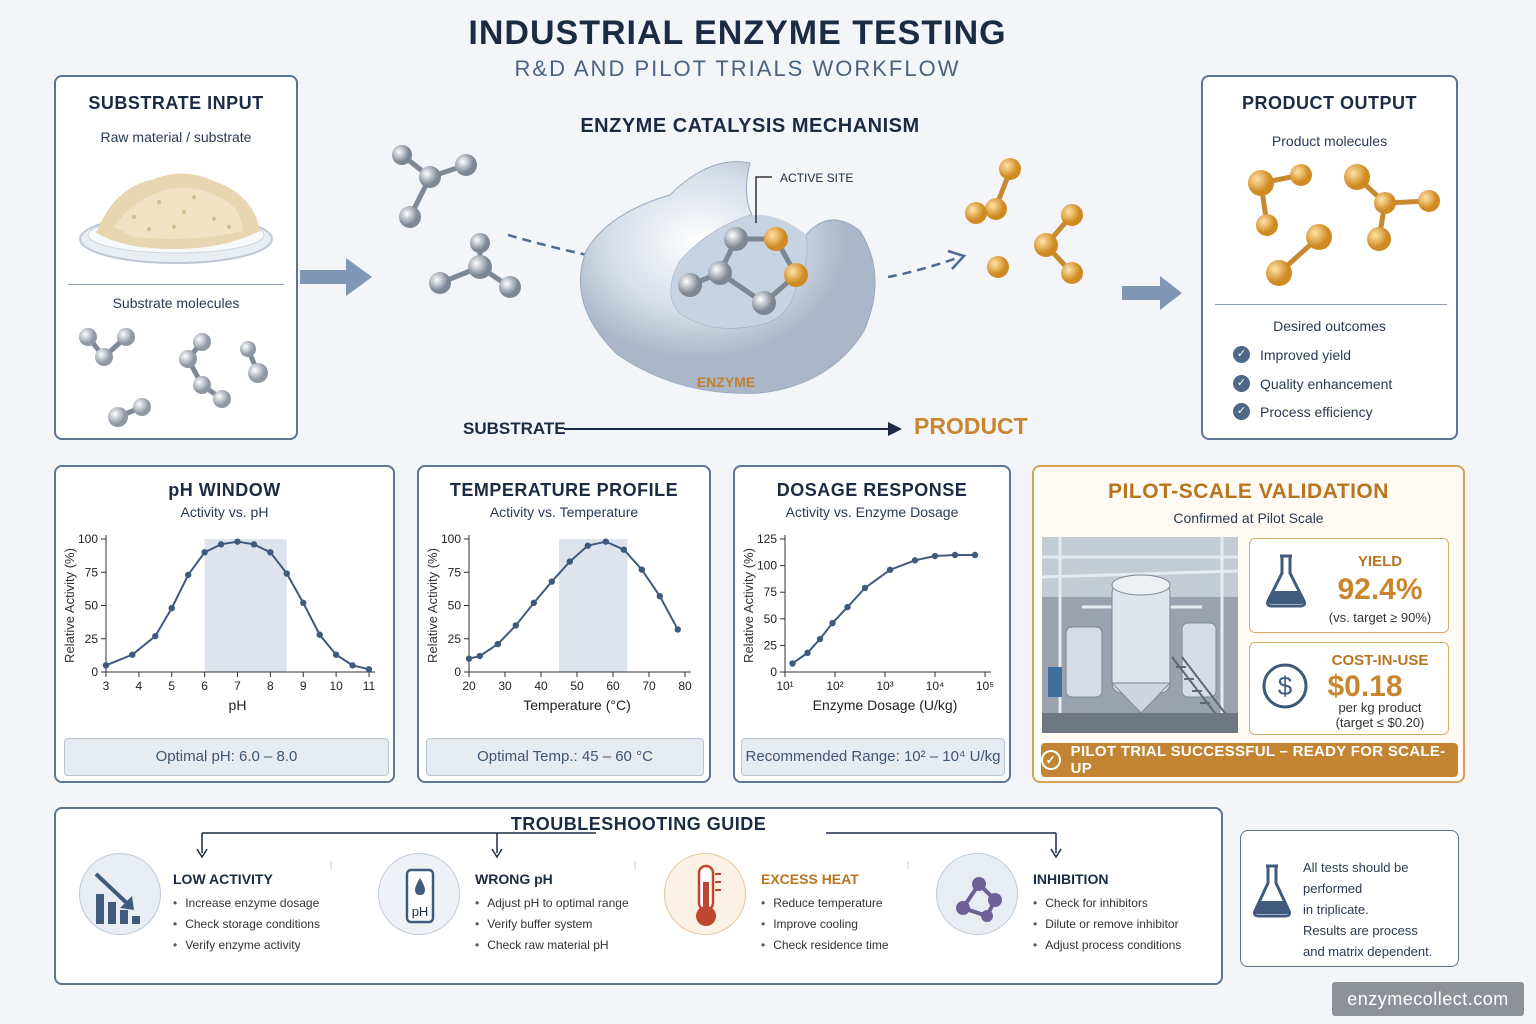  I want to click on product-label: PRODUCT, so click(971, 426).